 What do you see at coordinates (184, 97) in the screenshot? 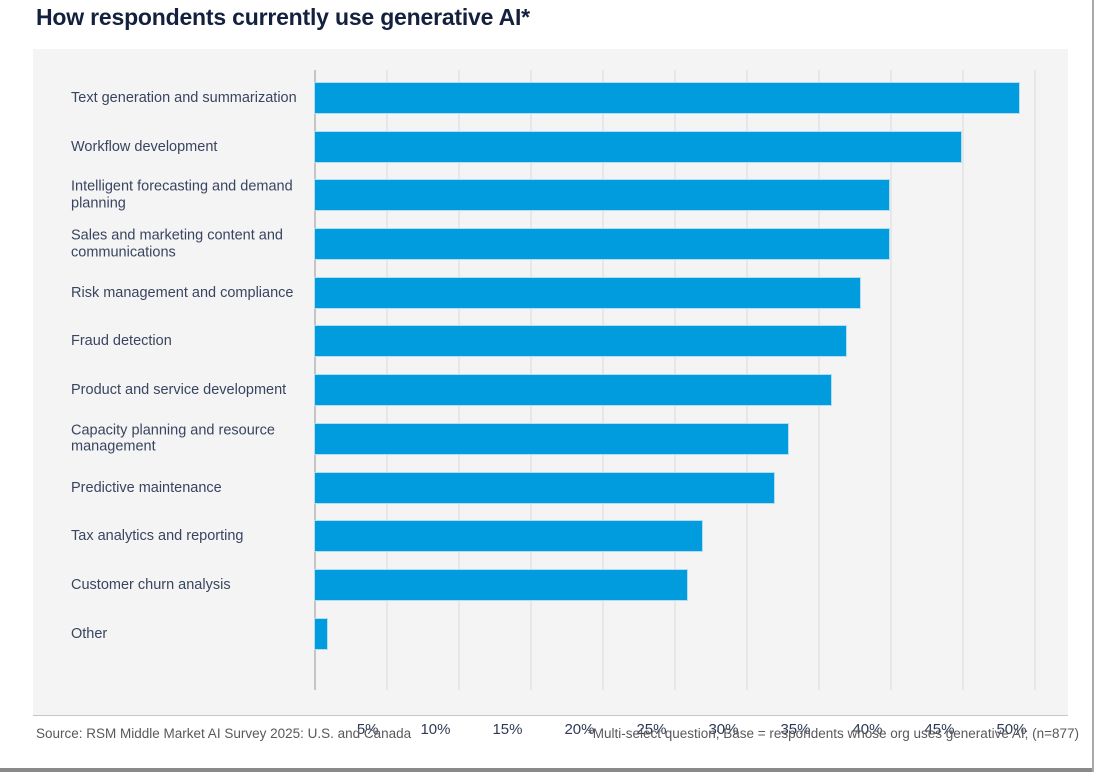
I see `category-label: Text generation and summarization` at bounding box center [184, 97].